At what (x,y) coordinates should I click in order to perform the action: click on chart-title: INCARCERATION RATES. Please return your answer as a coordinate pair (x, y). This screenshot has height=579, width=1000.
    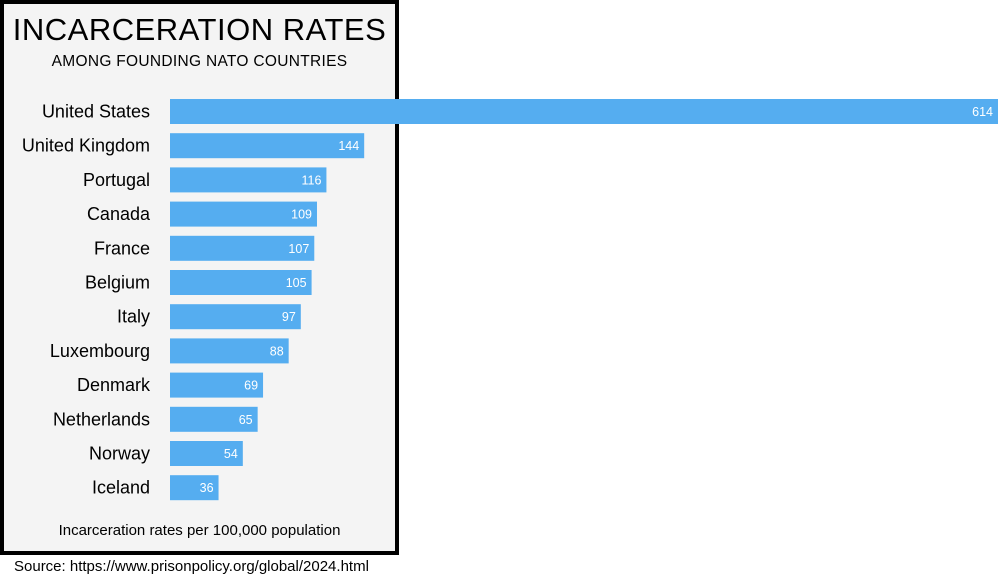
    Looking at the image, I should click on (199, 29).